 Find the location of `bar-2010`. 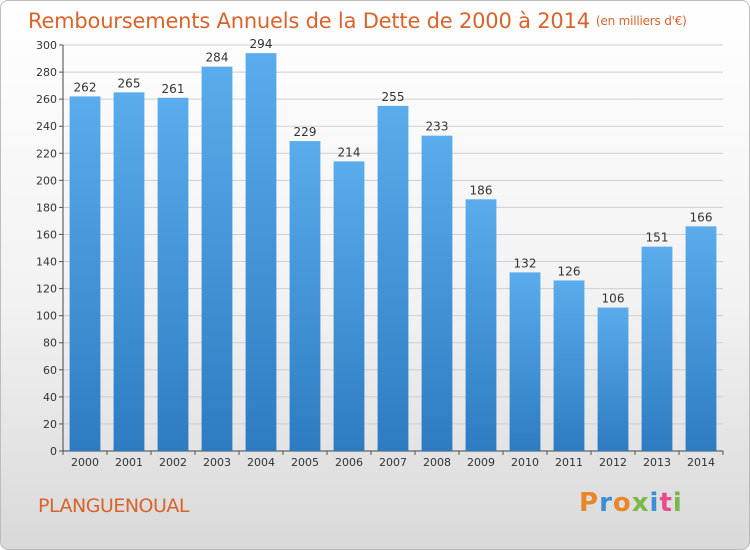

bar-2010 is located at coordinates (525, 361).